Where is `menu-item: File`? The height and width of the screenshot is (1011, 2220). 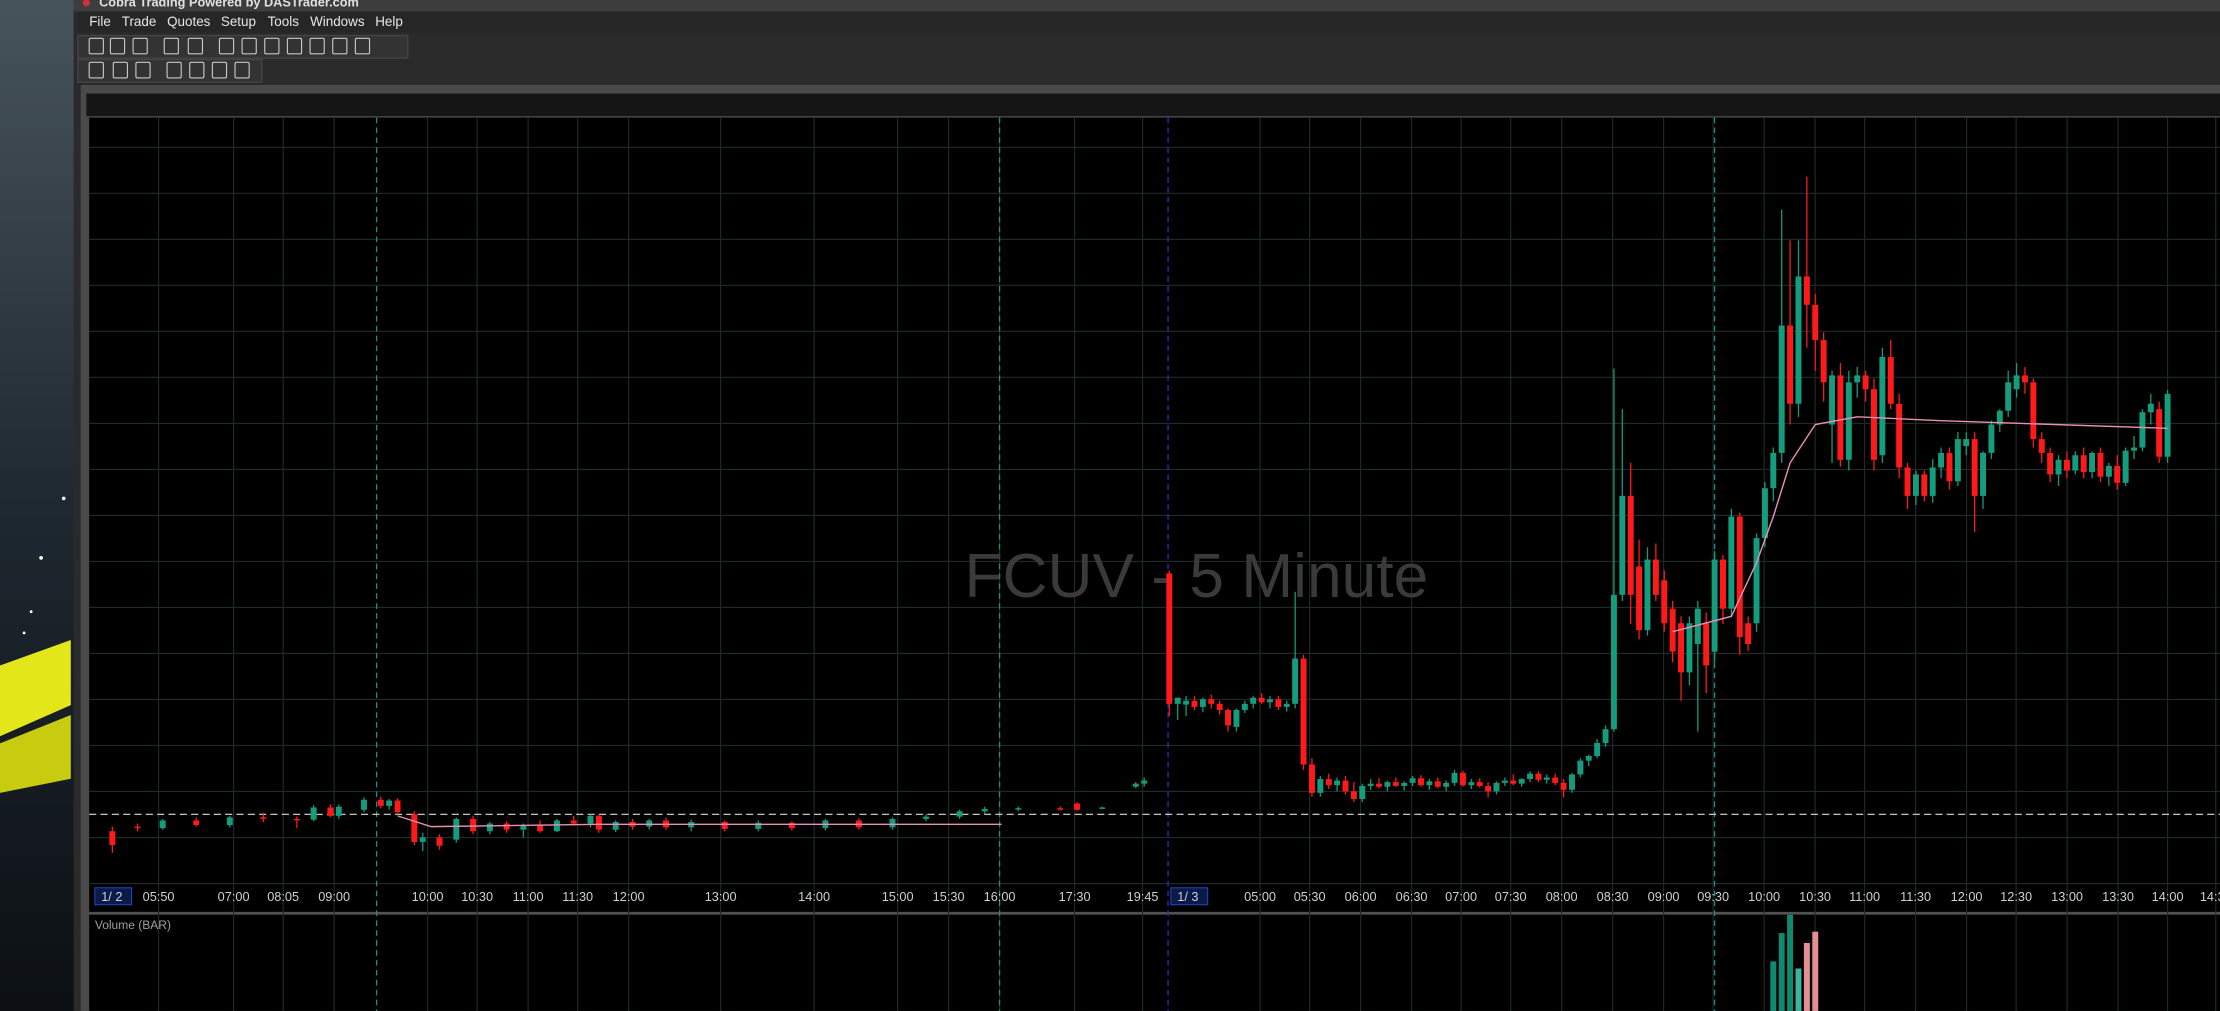 menu-item: File is located at coordinates (100, 21).